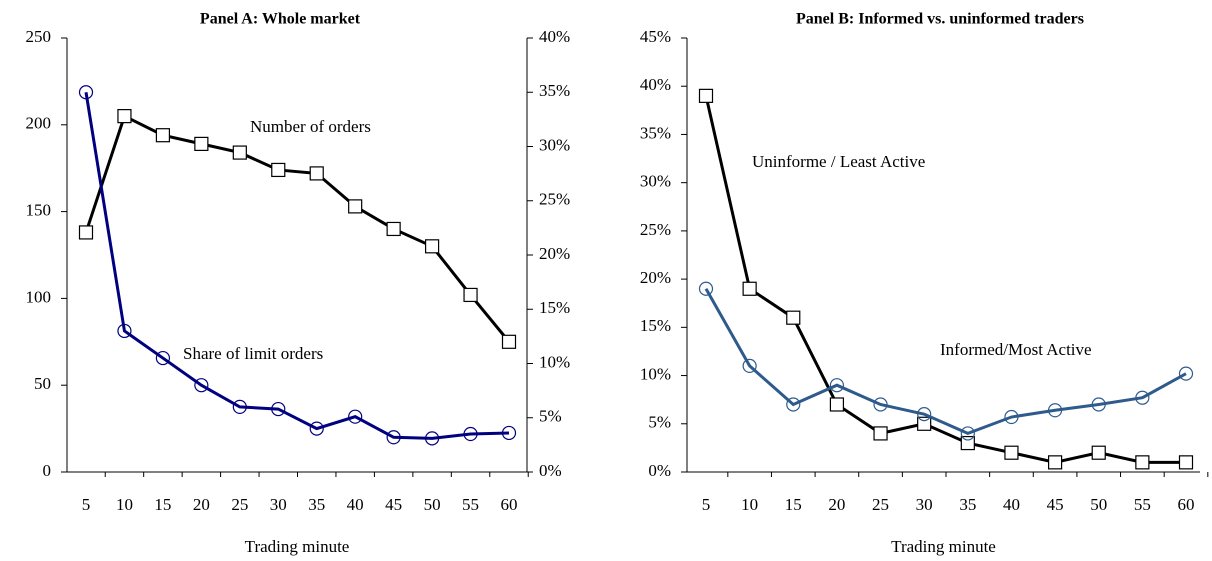 The image size is (1212, 561). Describe the element at coordinates (39, 36) in the screenshot. I see `y-tick-label: 250` at that location.